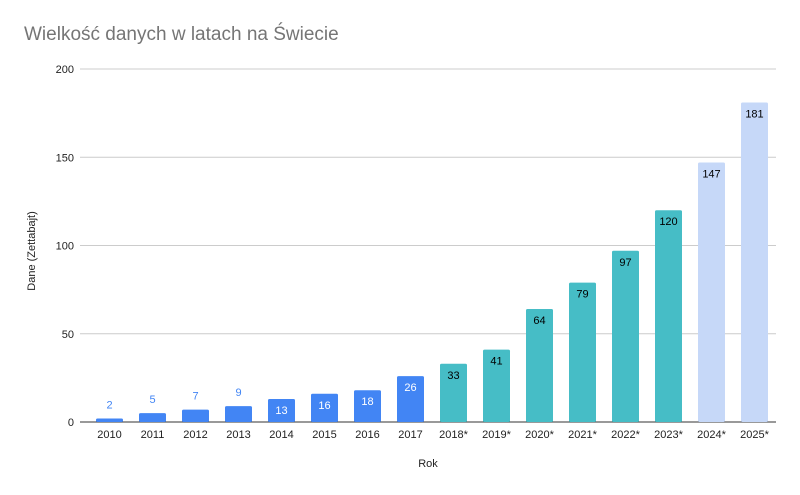 The image size is (800, 495). I want to click on y-tick-label: 100, so click(65, 247).